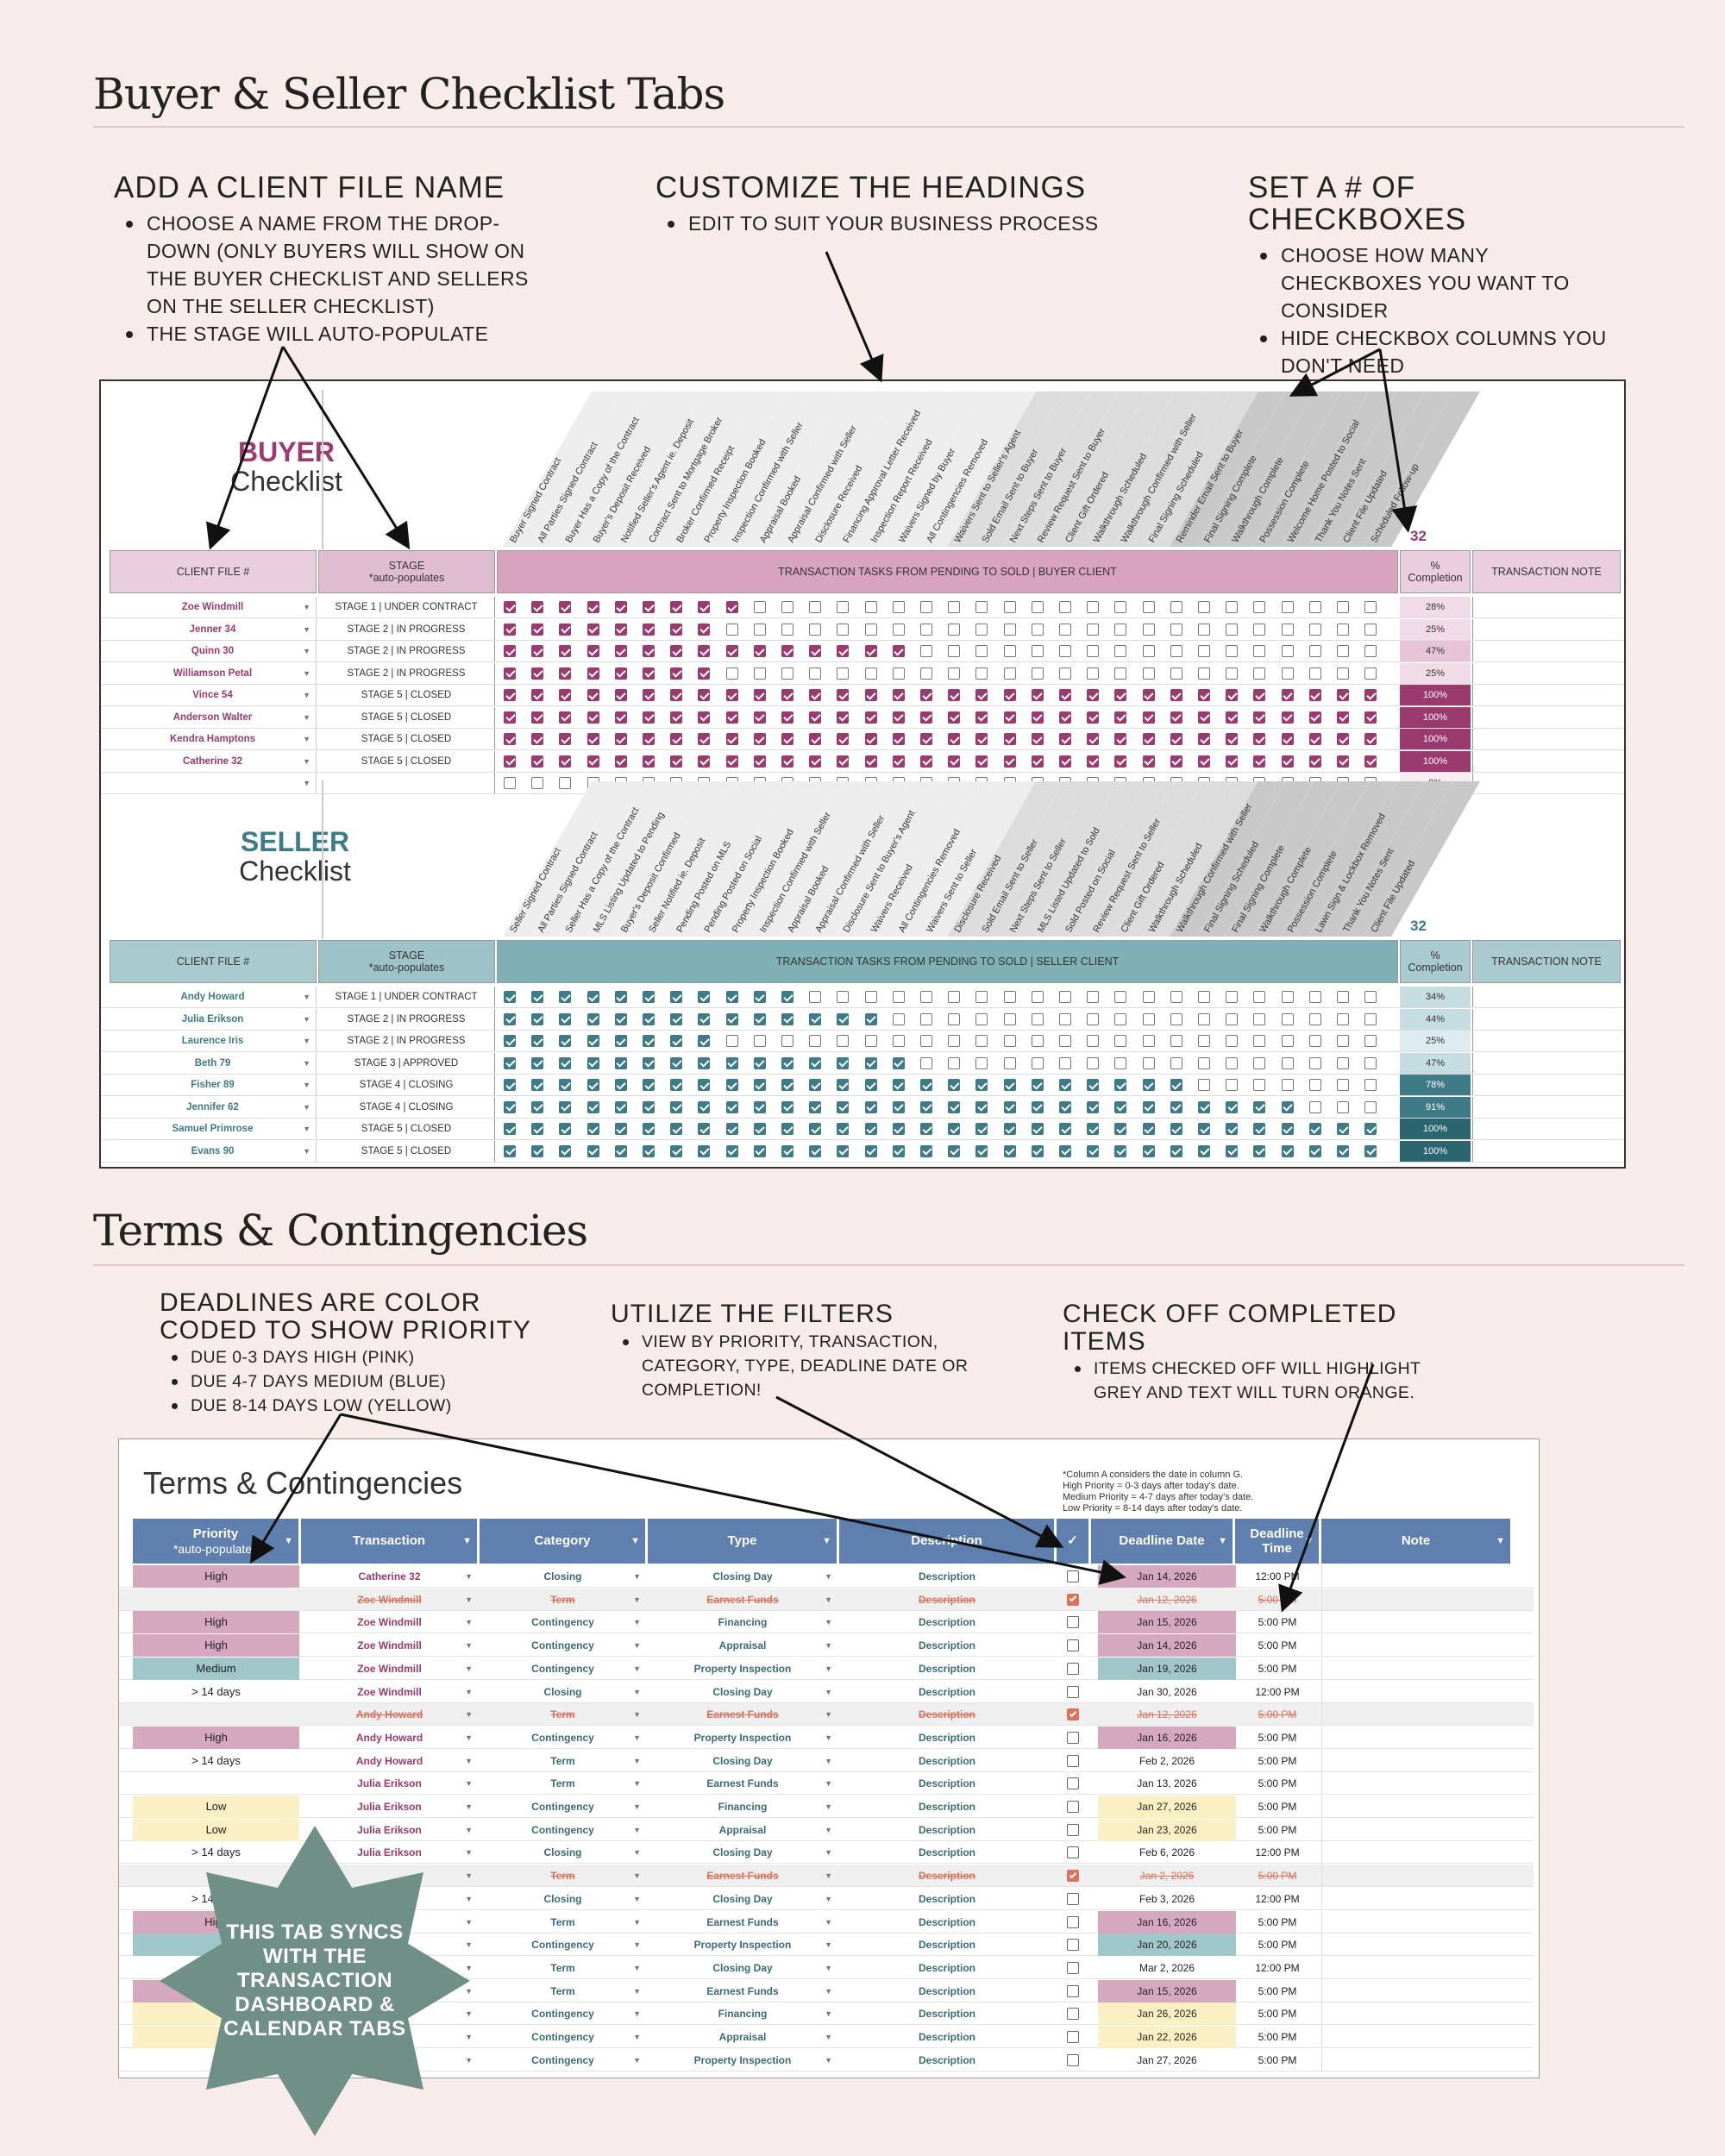 The width and height of the screenshot is (1725, 2156). I want to click on type-select: Closing Day ▼, so click(743, 1852).